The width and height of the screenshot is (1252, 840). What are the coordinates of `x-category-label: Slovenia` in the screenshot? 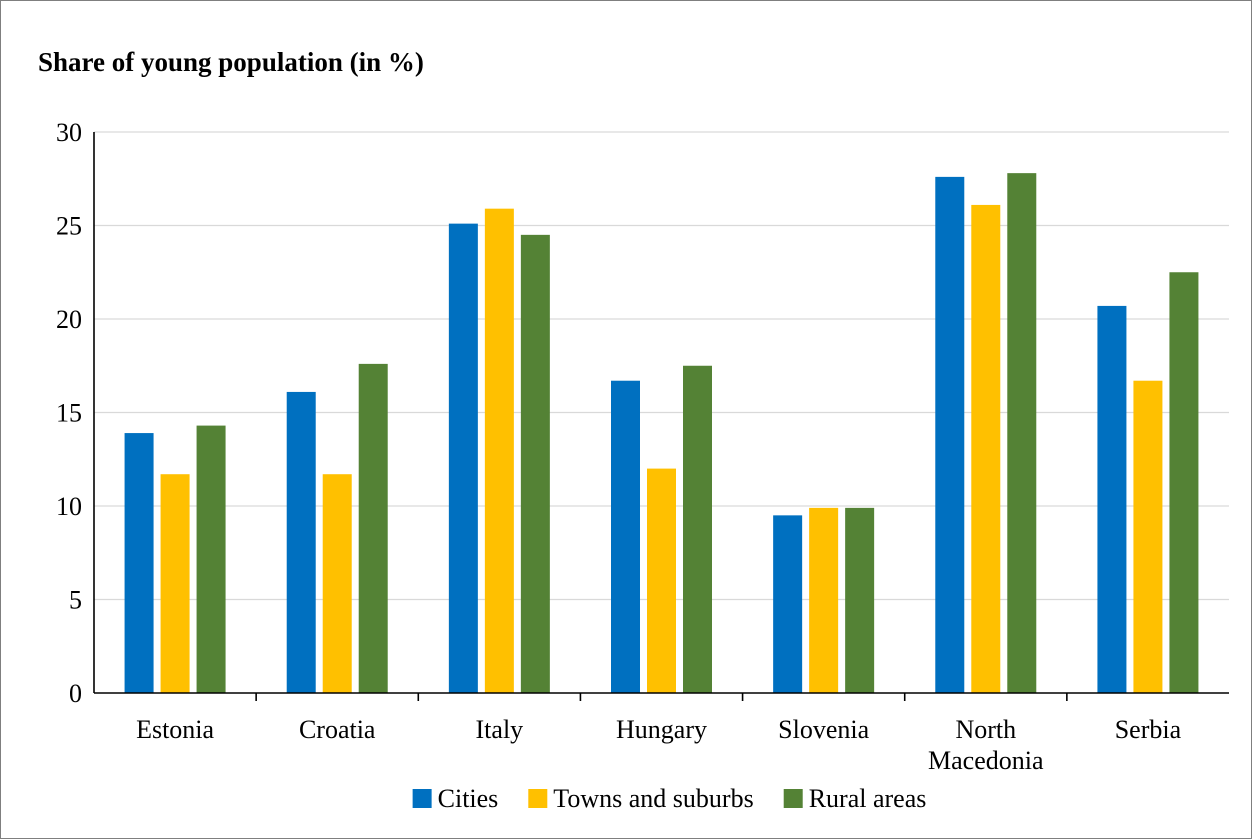 It's located at (823, 729).